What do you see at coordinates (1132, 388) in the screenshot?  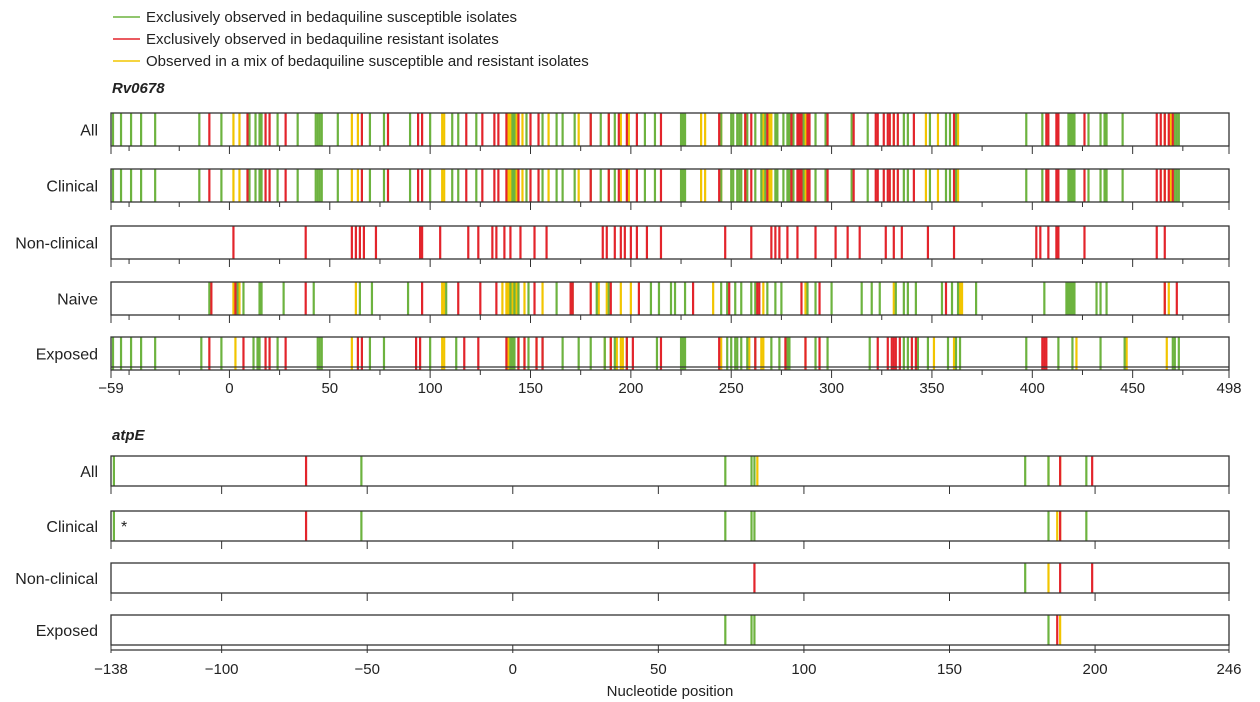 I see `tick-label: 450` at bounding box center [1132, 388].